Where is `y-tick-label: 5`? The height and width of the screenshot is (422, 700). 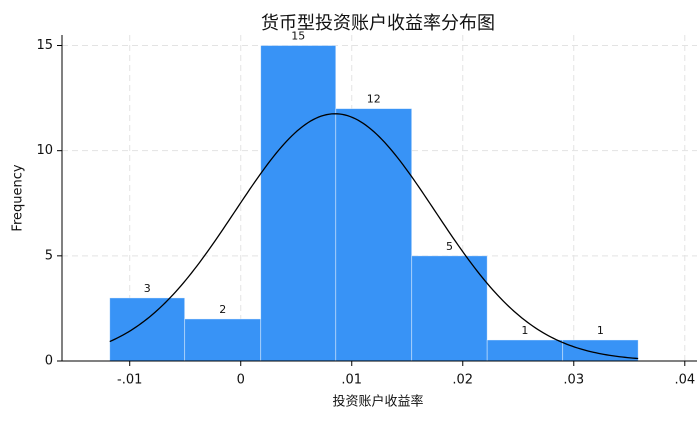 y-tick-label: 5 is located at coordinates (49, 255).